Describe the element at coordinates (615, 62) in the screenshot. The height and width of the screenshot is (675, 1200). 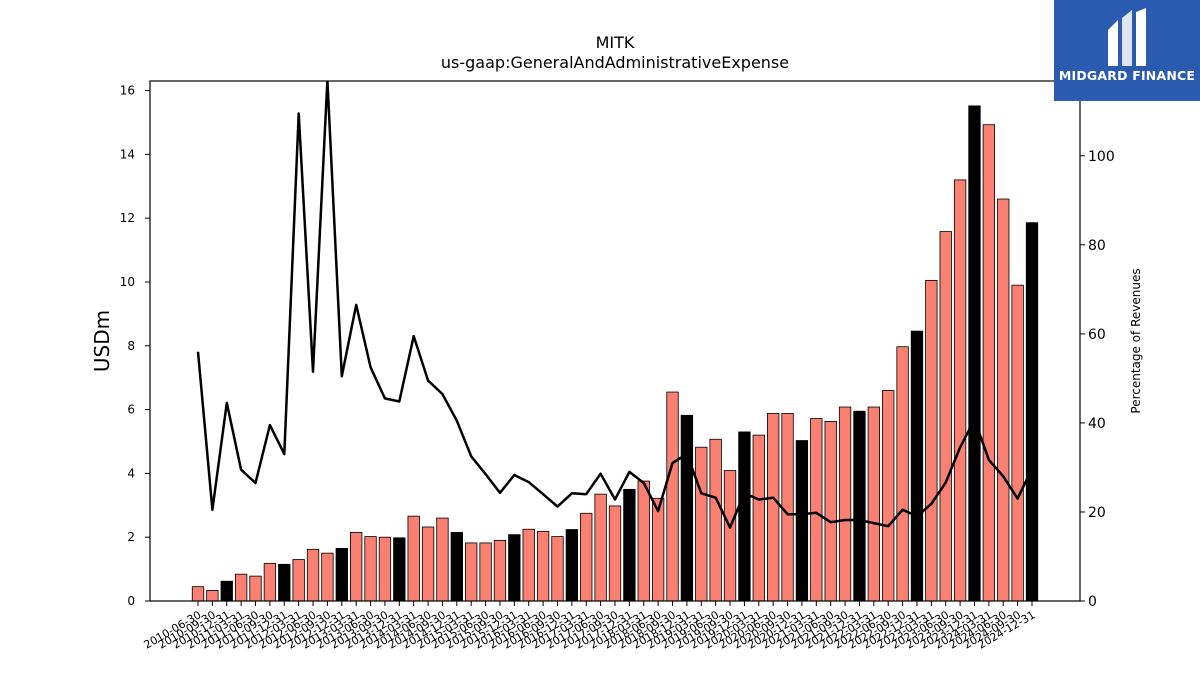
I see `chart-subtitle: us-gaap:GeneralAndAdministrativeExpense` at that location.